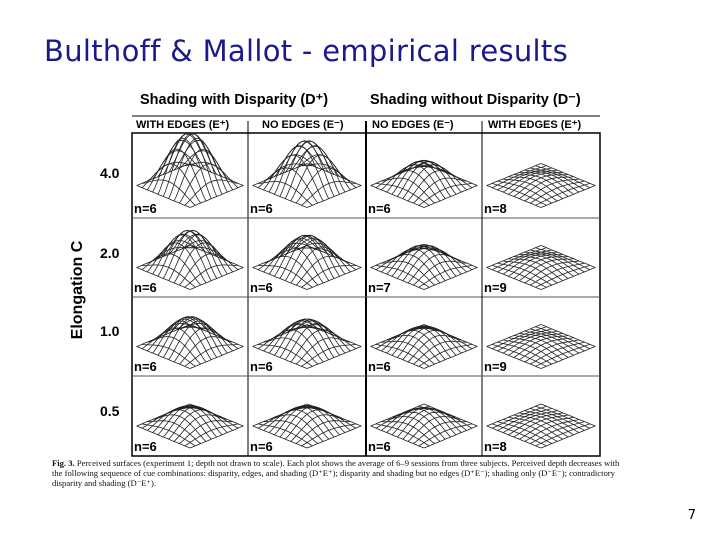 Image resolution: width=720 pixels, height=540 pixels. I want to click on session-count-label: n=7, so click(379, 287).